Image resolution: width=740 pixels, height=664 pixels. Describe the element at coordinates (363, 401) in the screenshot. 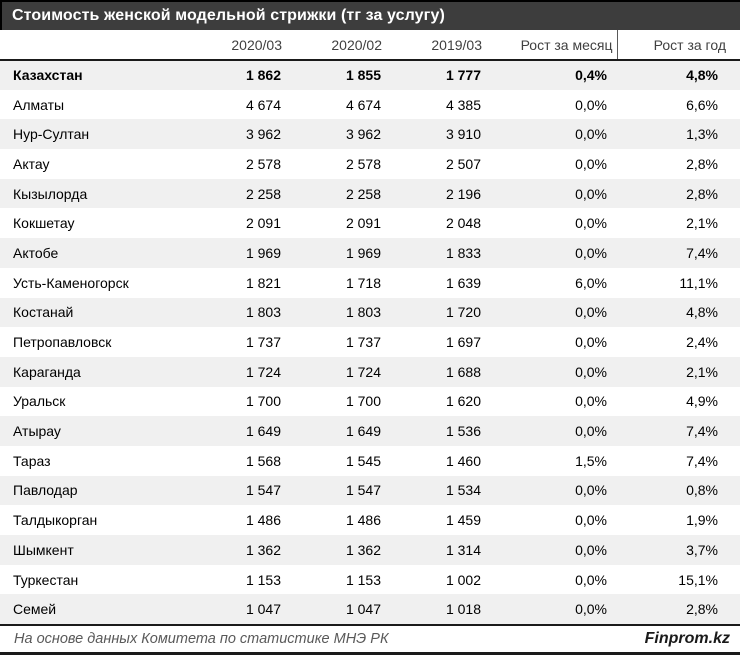

I see `cell-2020-02: 1 700` at that location.